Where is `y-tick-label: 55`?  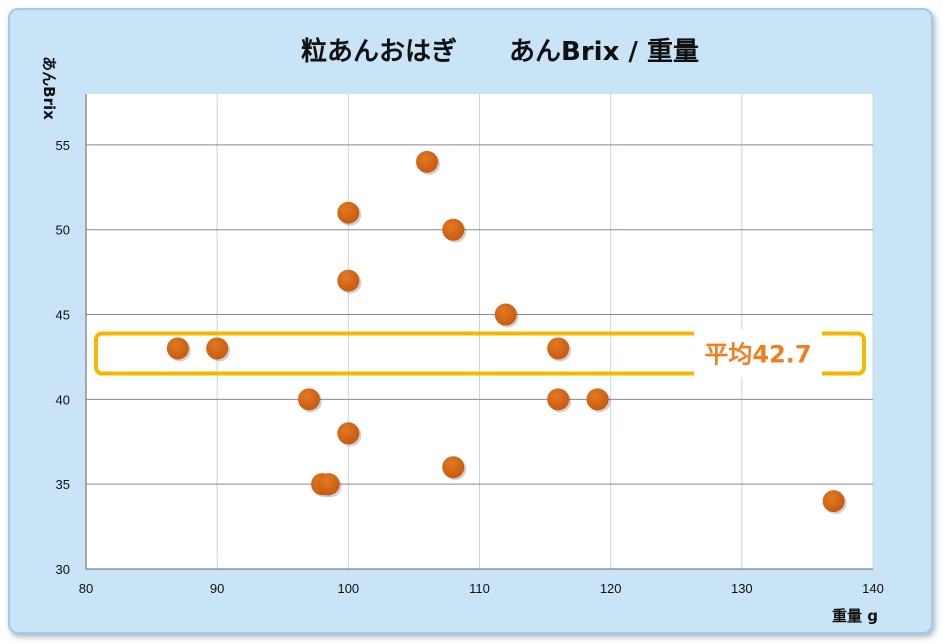
y-tick-label: 55 is located at coordinates (63, 145).